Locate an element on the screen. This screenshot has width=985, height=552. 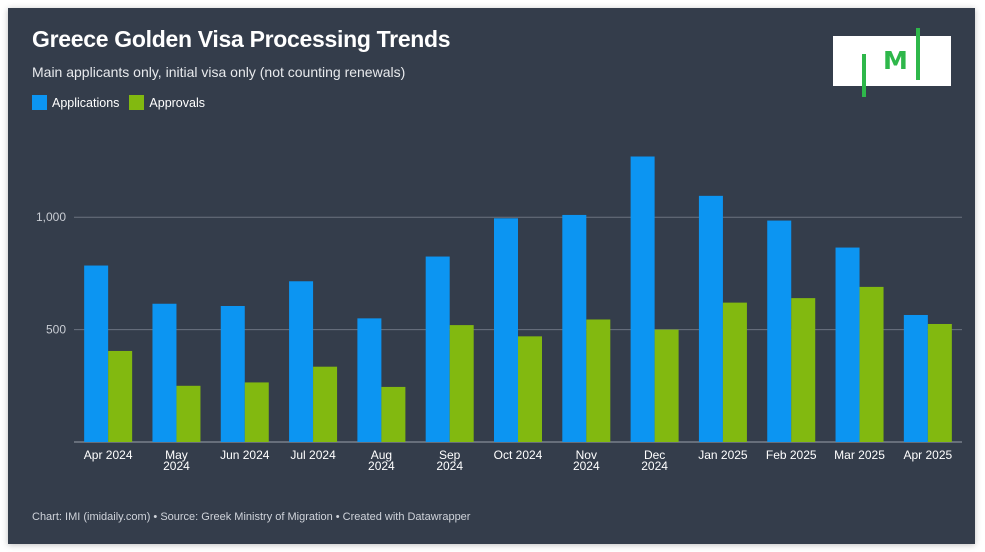
x-tick-label: Apr 2025 is located at coordinates (927, 455).